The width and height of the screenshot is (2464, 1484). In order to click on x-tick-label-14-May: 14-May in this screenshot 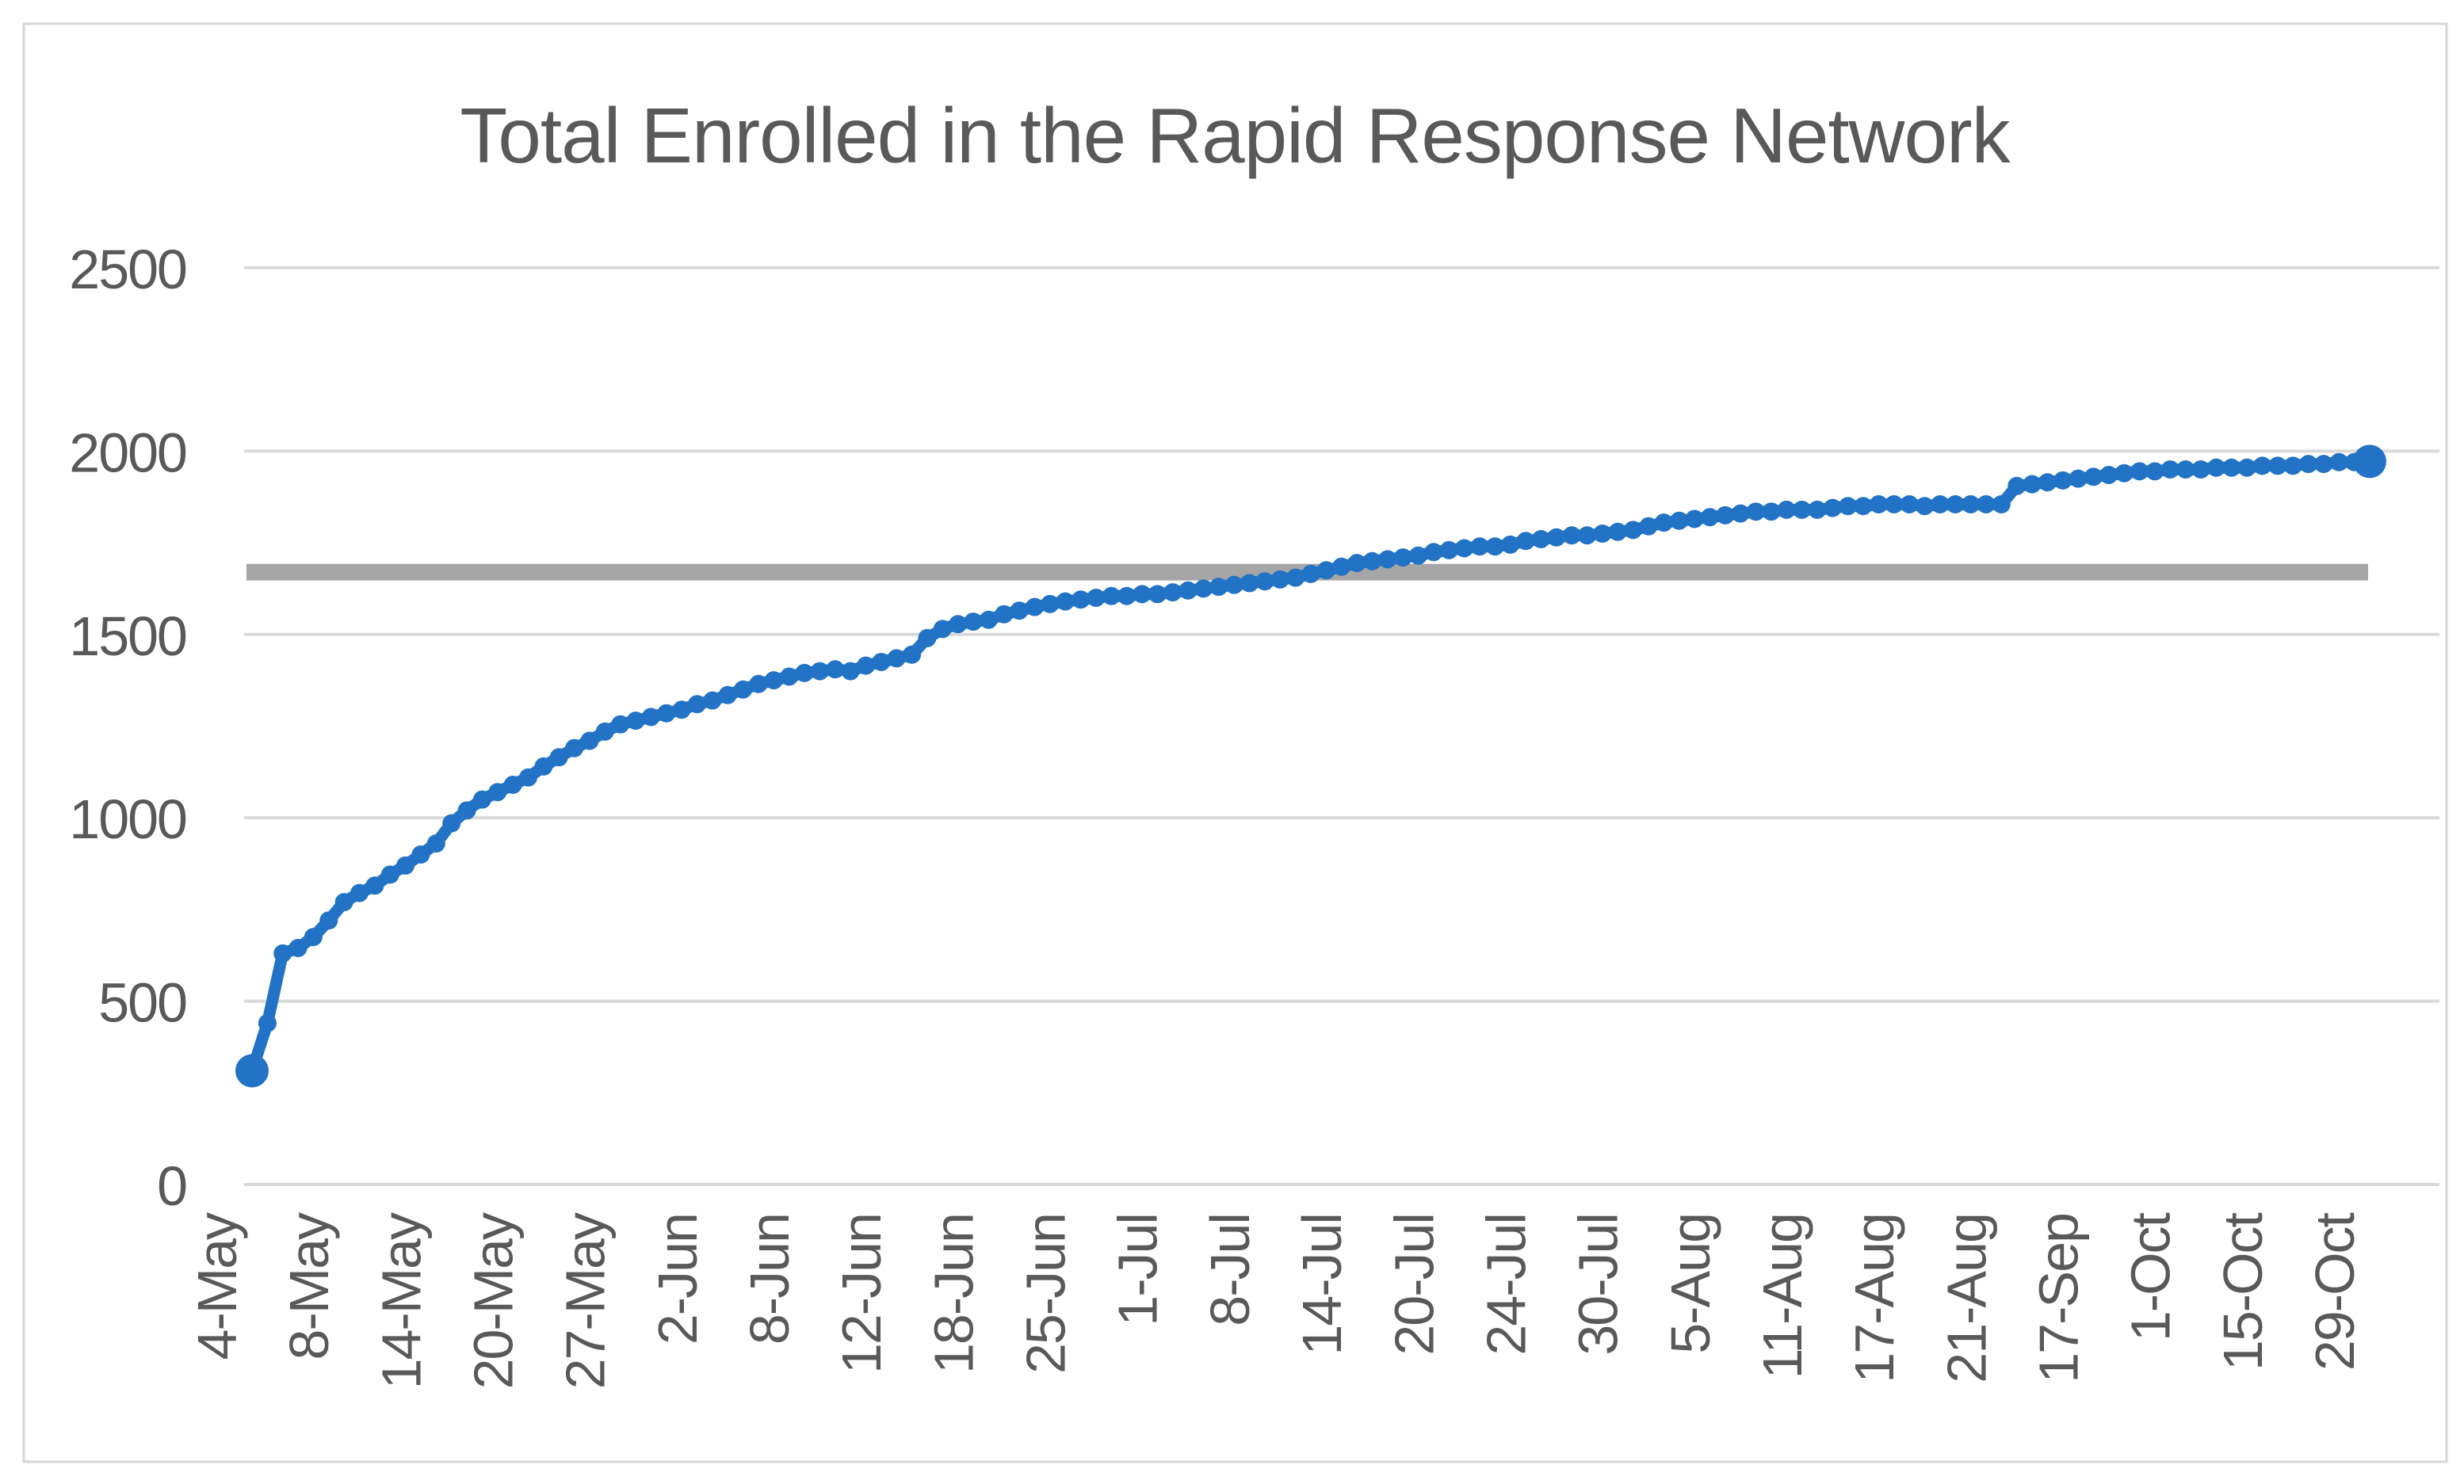, I will do `click(401, 1300)`.